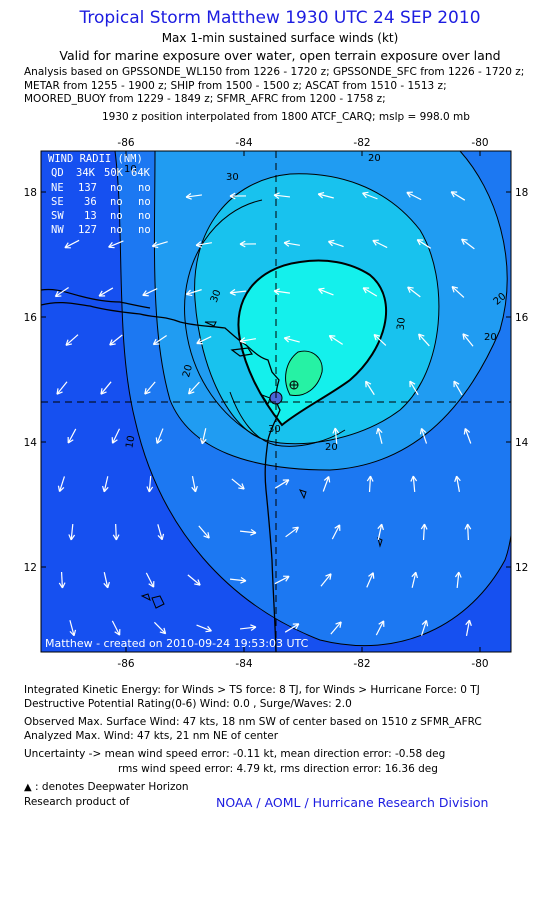 This screenshot has width=560, height=915. I want to click on y-tick-right-3: 14, so click(522, 443).